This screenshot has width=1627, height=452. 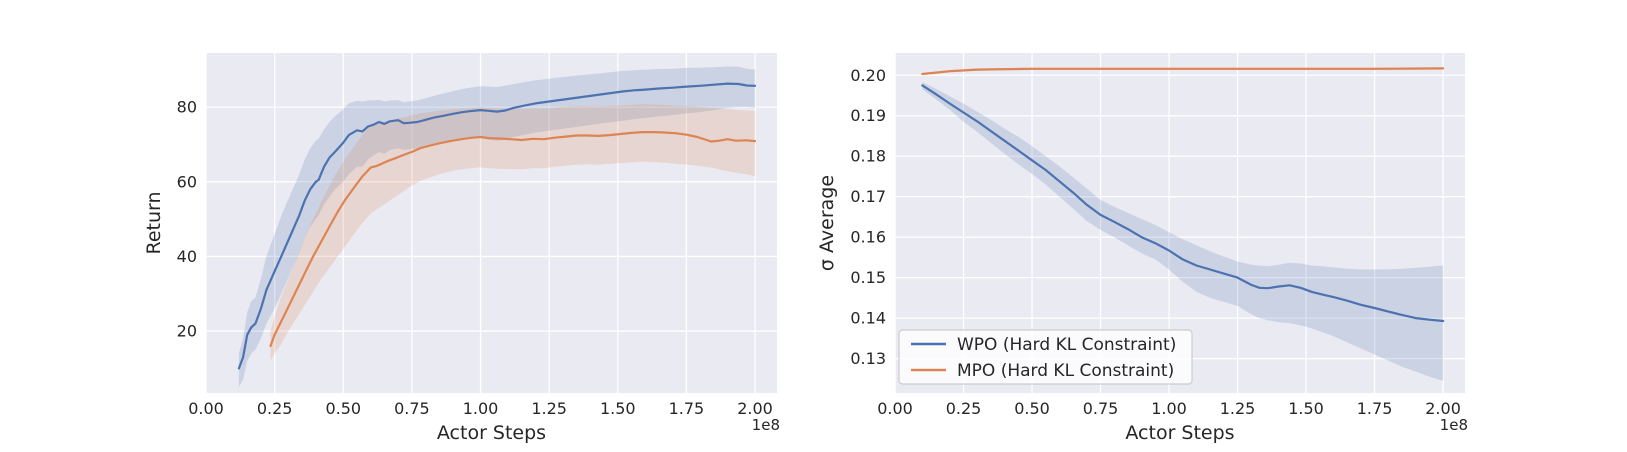 What do you see at coordinates (868, 196) in the screenshot?
I see `y-tick-label: 0.17` at bounding box center [868, 196].